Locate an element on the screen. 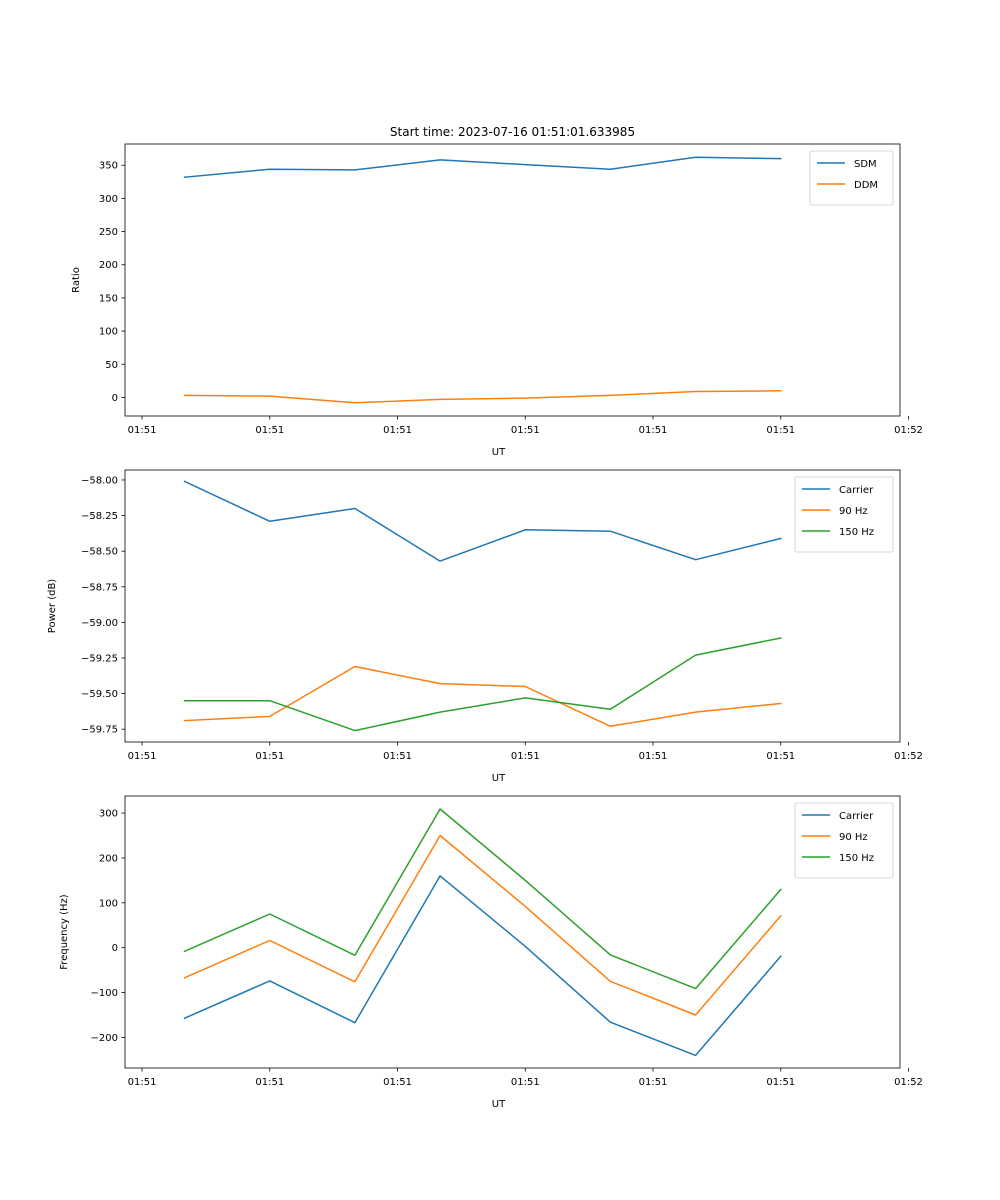  legend: SDM DDM is located at coordinates (851, 178).